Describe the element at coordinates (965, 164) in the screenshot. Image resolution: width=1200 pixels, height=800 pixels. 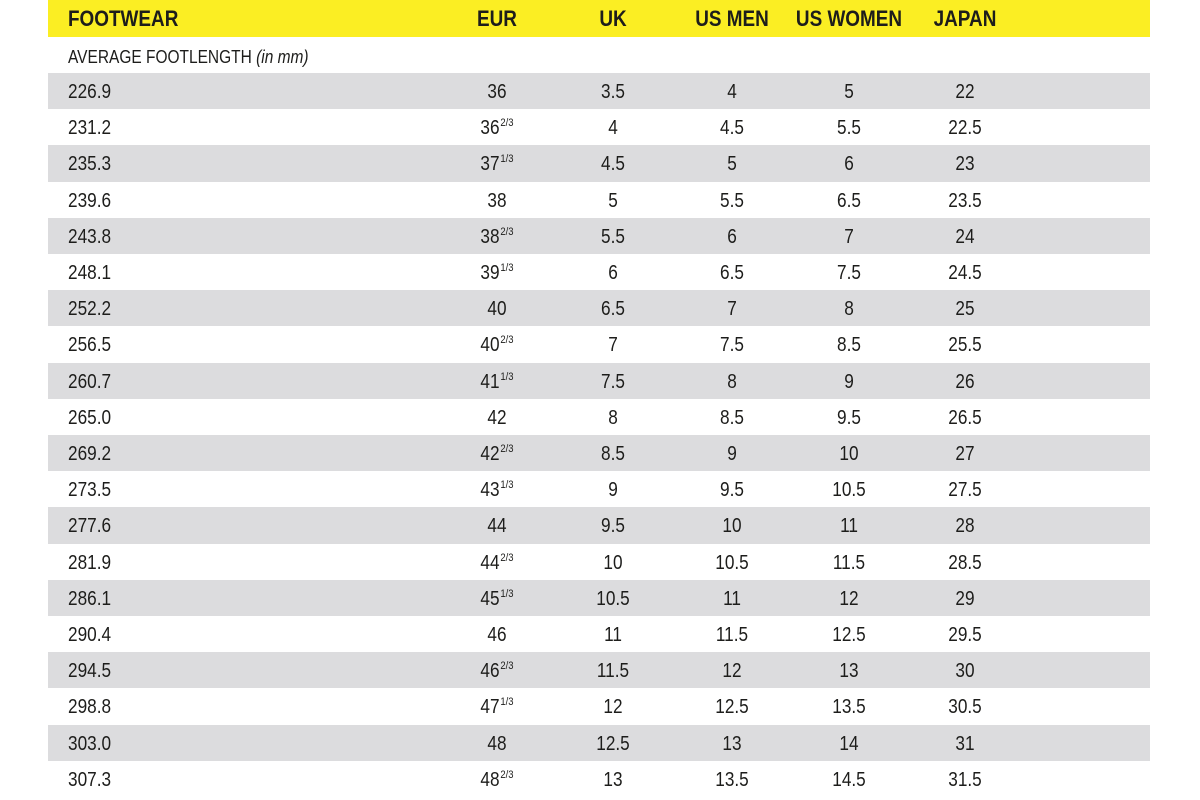
I see `table-cell: 23` at that location.